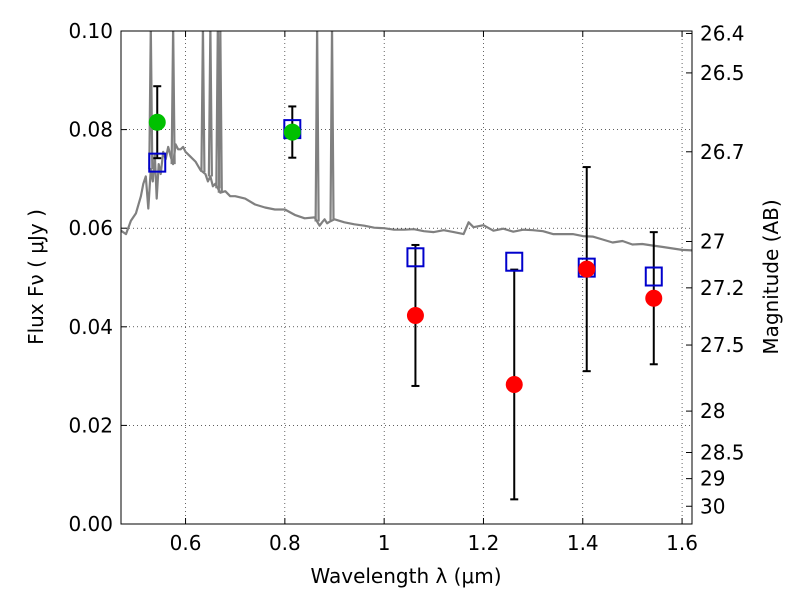 The height and width of the screenshot is (600, 800). I want to click on x-tick-label: 1.6, so click(682, 543).